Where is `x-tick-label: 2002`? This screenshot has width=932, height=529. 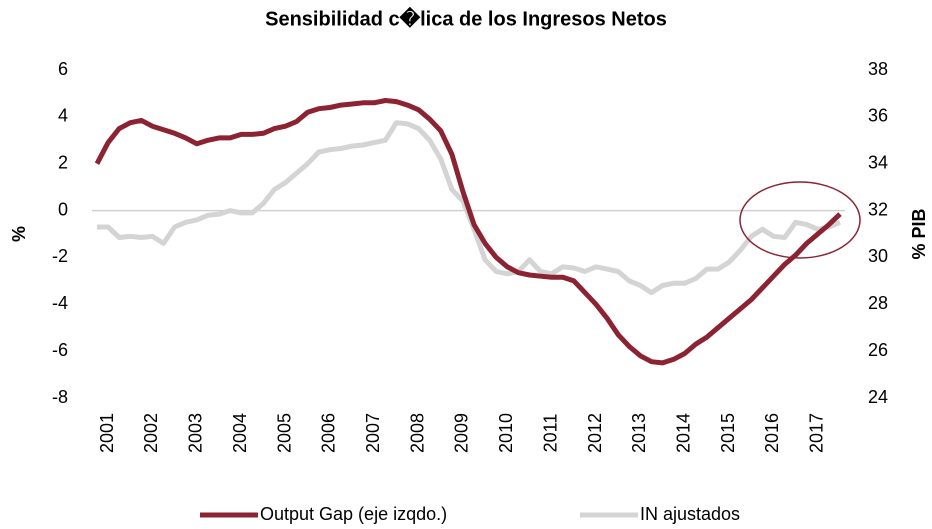 x-tick-label: 2002 is located at coordinates (151, 433).